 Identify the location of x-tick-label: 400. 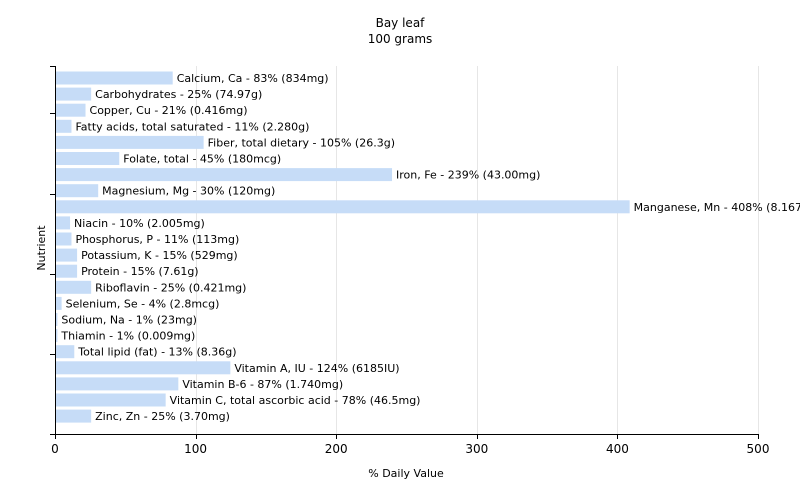
(617, 449).